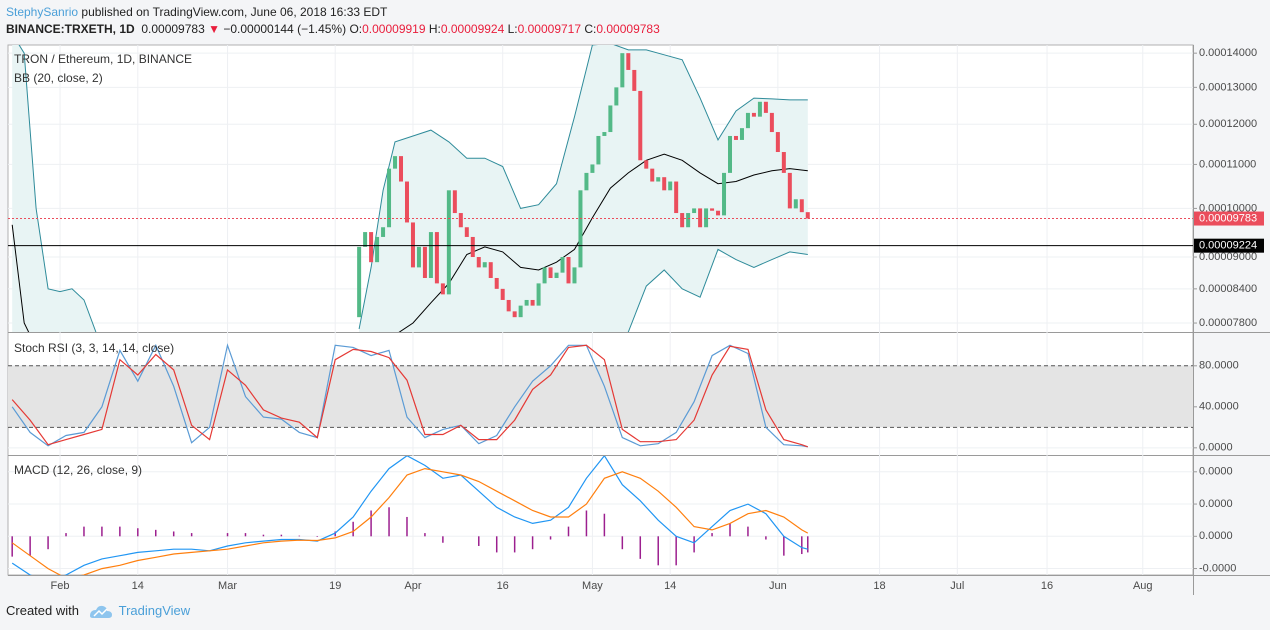 The width and height of the screenshot is (1270, 630). What do you see at coordinates (1143, 586) in the screenshot?
I see `x-tick-label: Aug` at bounding box center [1143, 586].